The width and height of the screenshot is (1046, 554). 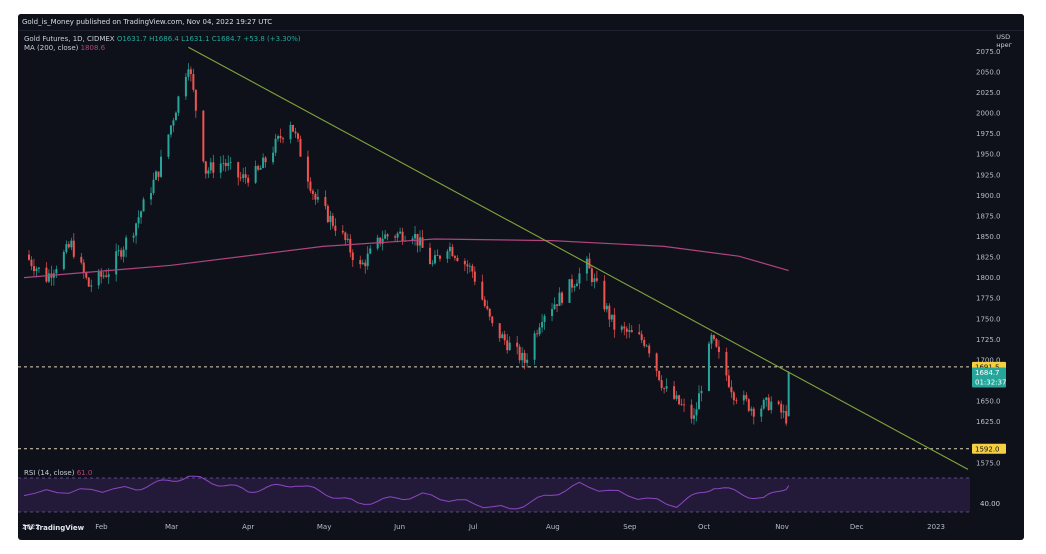 I want to click on rsi-title: RSI (14, close), so click(x=49, y=473).